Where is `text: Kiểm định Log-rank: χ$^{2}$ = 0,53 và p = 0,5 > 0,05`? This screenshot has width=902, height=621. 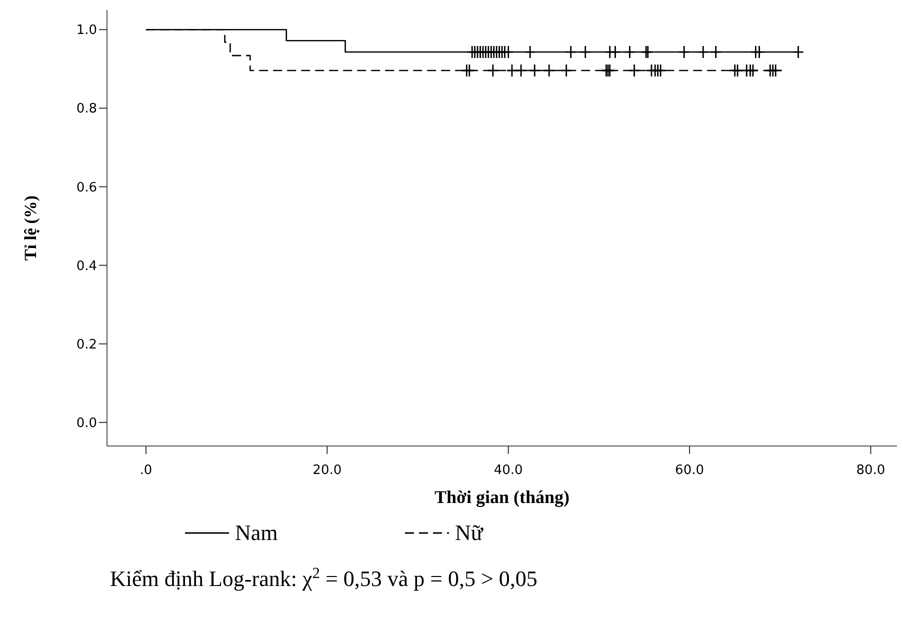
text: Kiểm định Log-rank: χ$^{2}$ = 0,53 và p = 0,5 > 0,05 is located at coordinates (324, 577).